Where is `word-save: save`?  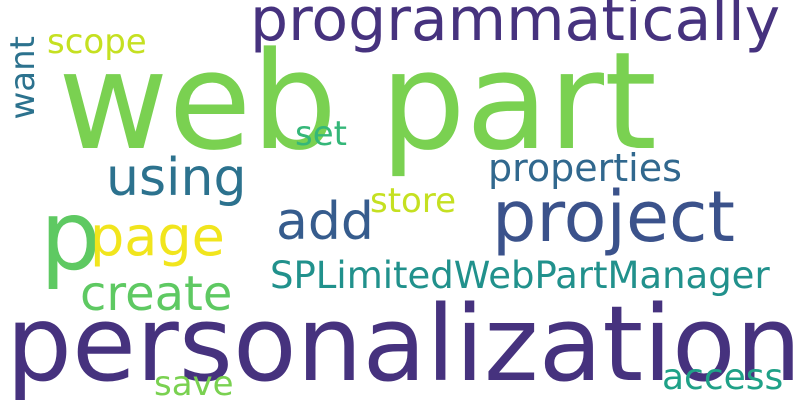 word-save: save is located at coordinates (194, 382).